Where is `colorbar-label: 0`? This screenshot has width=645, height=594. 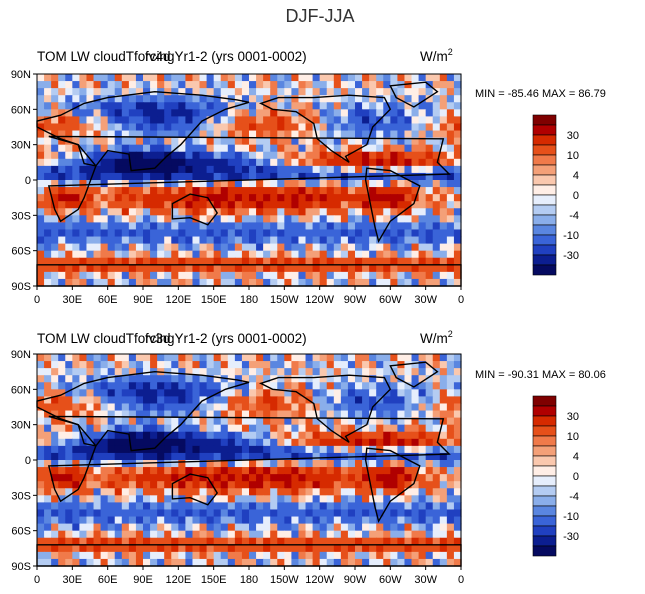 colorbar-label: 0 is located at coordinates (576, 477).